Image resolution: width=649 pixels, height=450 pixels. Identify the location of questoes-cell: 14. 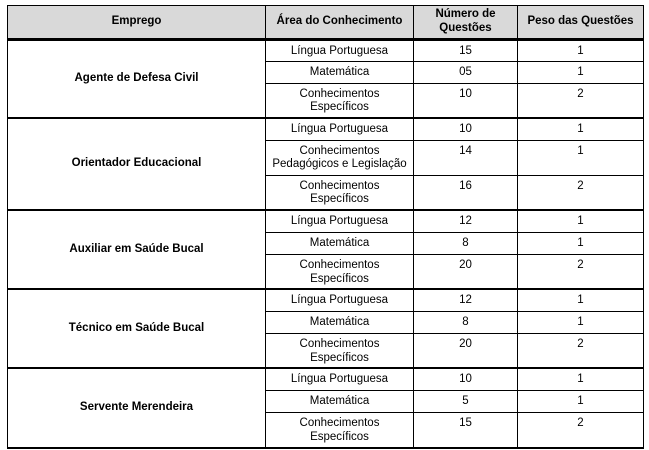
(465, 157).